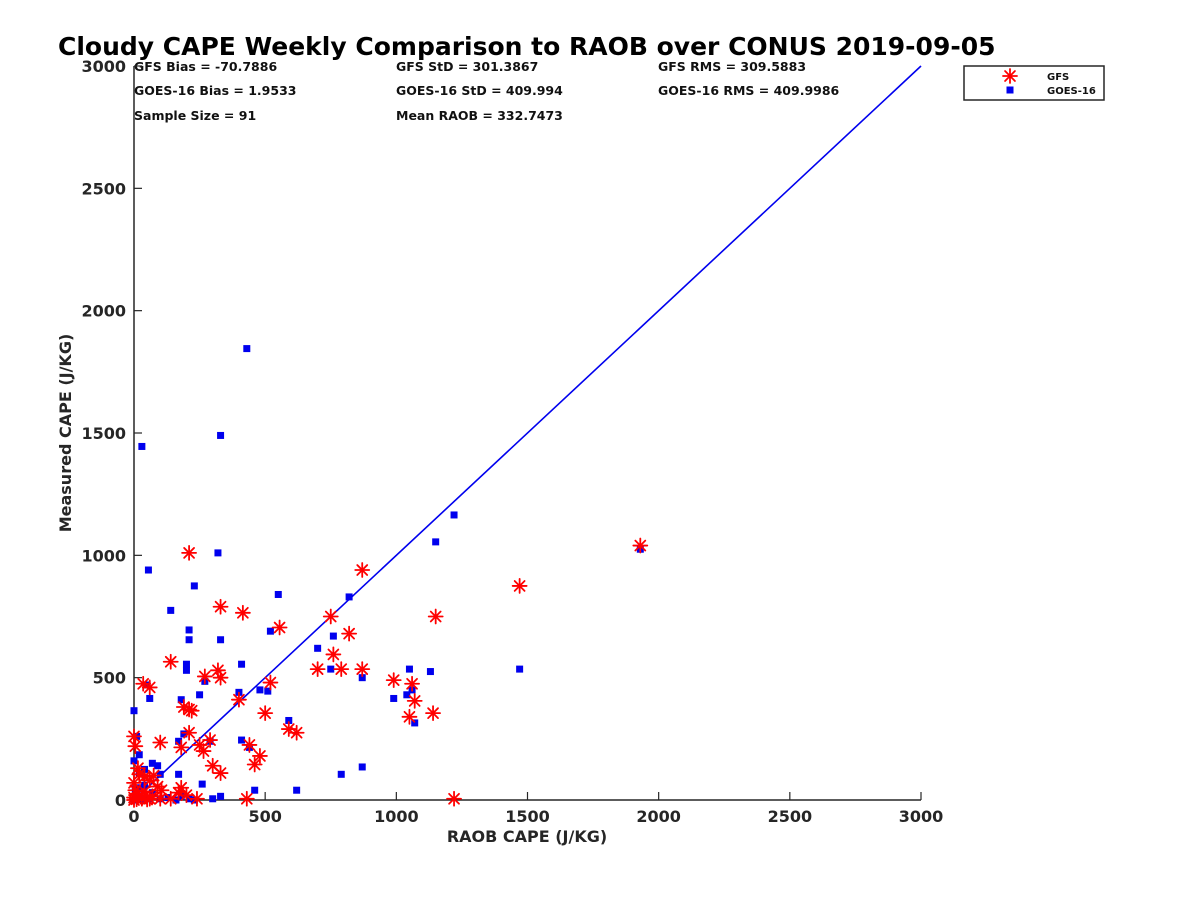 This screenshot has height=900, width=1200. I want to click on y-tick-label: 500, so click(109, 678).